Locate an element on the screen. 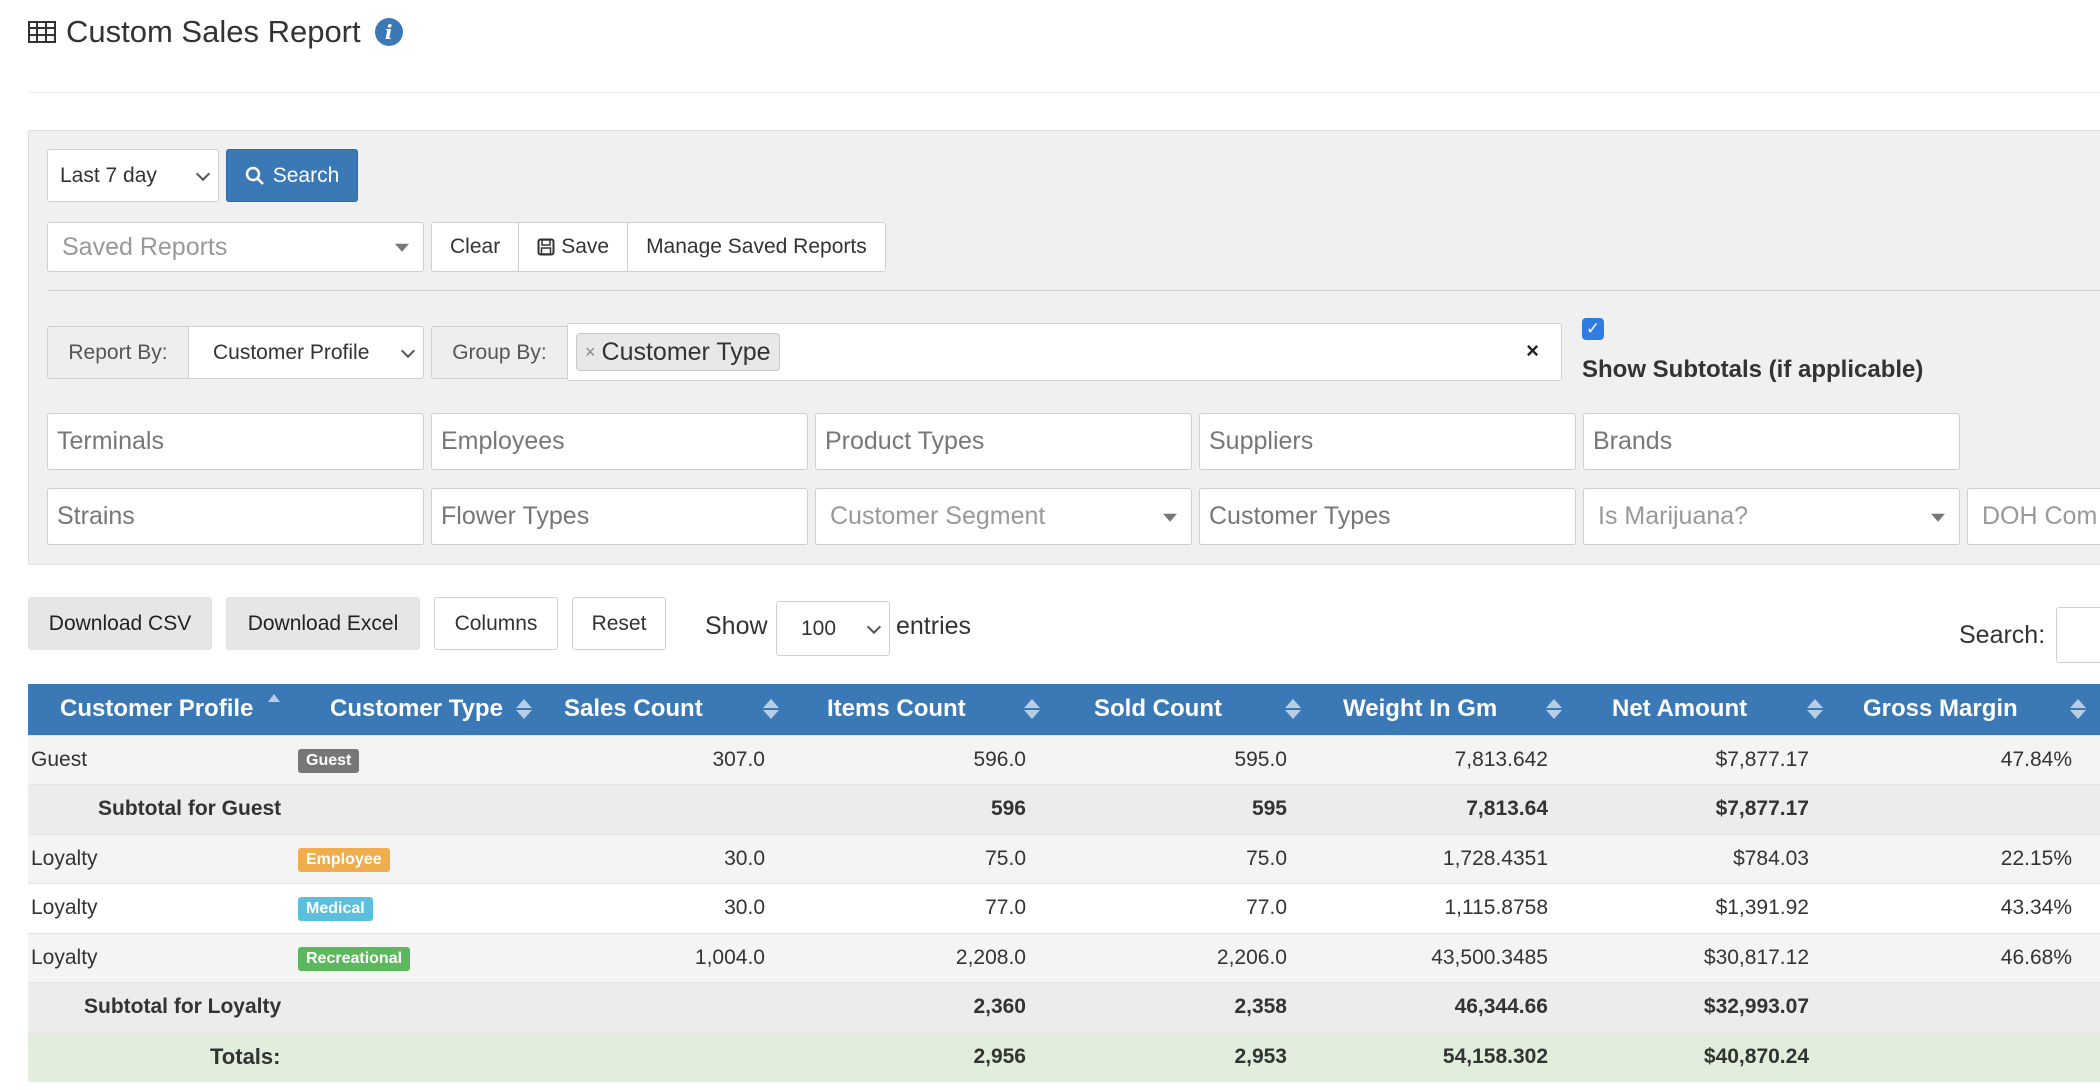 Image resolution: width=2100 pixels, height=1090 pixels. weight-cell: 7,813.642 is located at coordinates (1445, 759).